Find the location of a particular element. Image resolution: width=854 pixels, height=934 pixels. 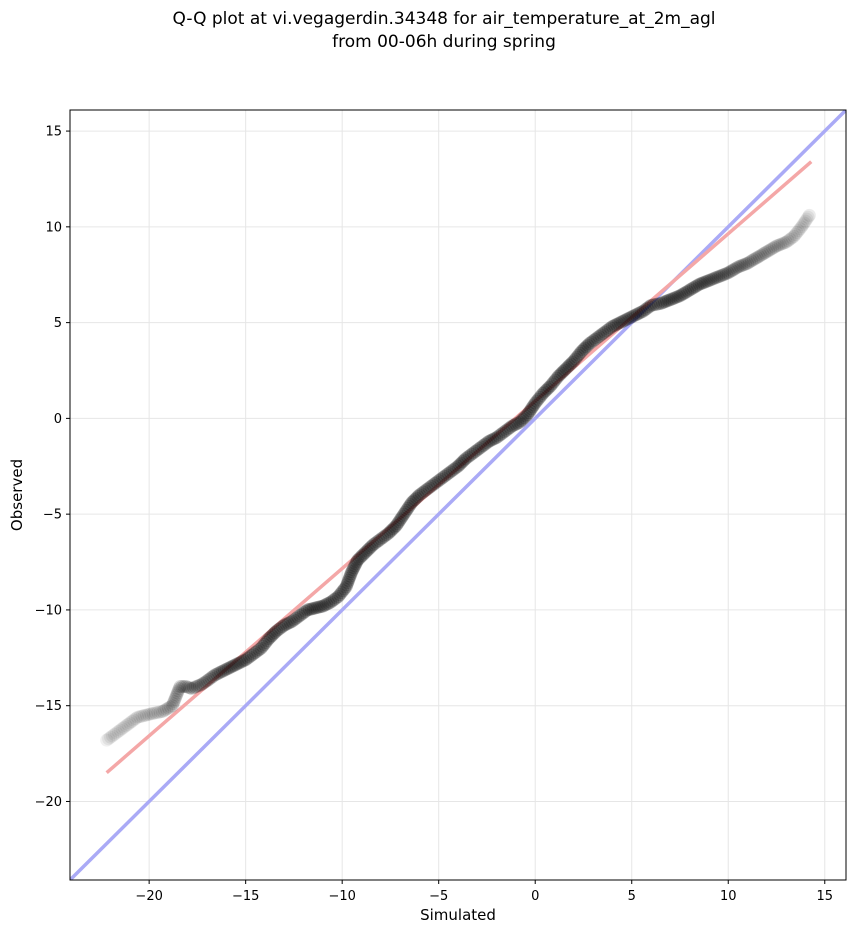

y-tick-label: 15 is located at coordinates (53, 132).